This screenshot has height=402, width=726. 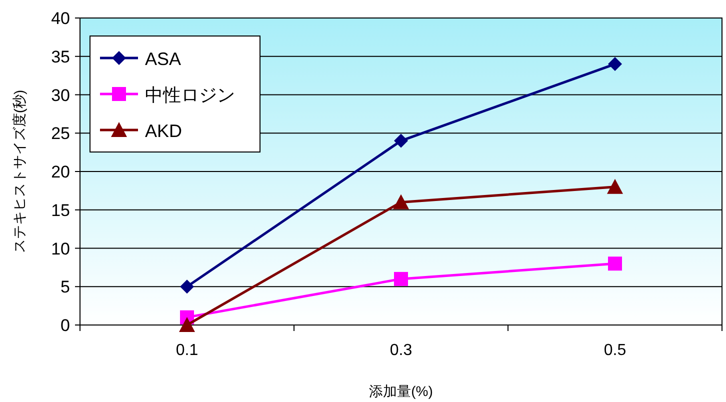 I want to click on legend-label: ASA, so click(x=163, y=59).